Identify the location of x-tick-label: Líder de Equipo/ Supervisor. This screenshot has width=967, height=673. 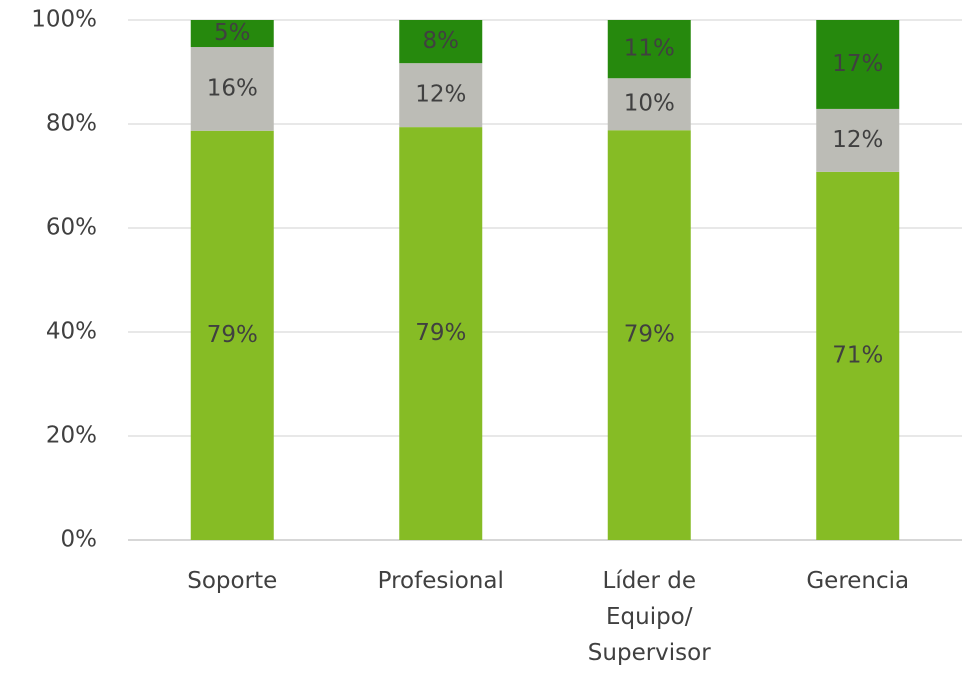
(649, 617).